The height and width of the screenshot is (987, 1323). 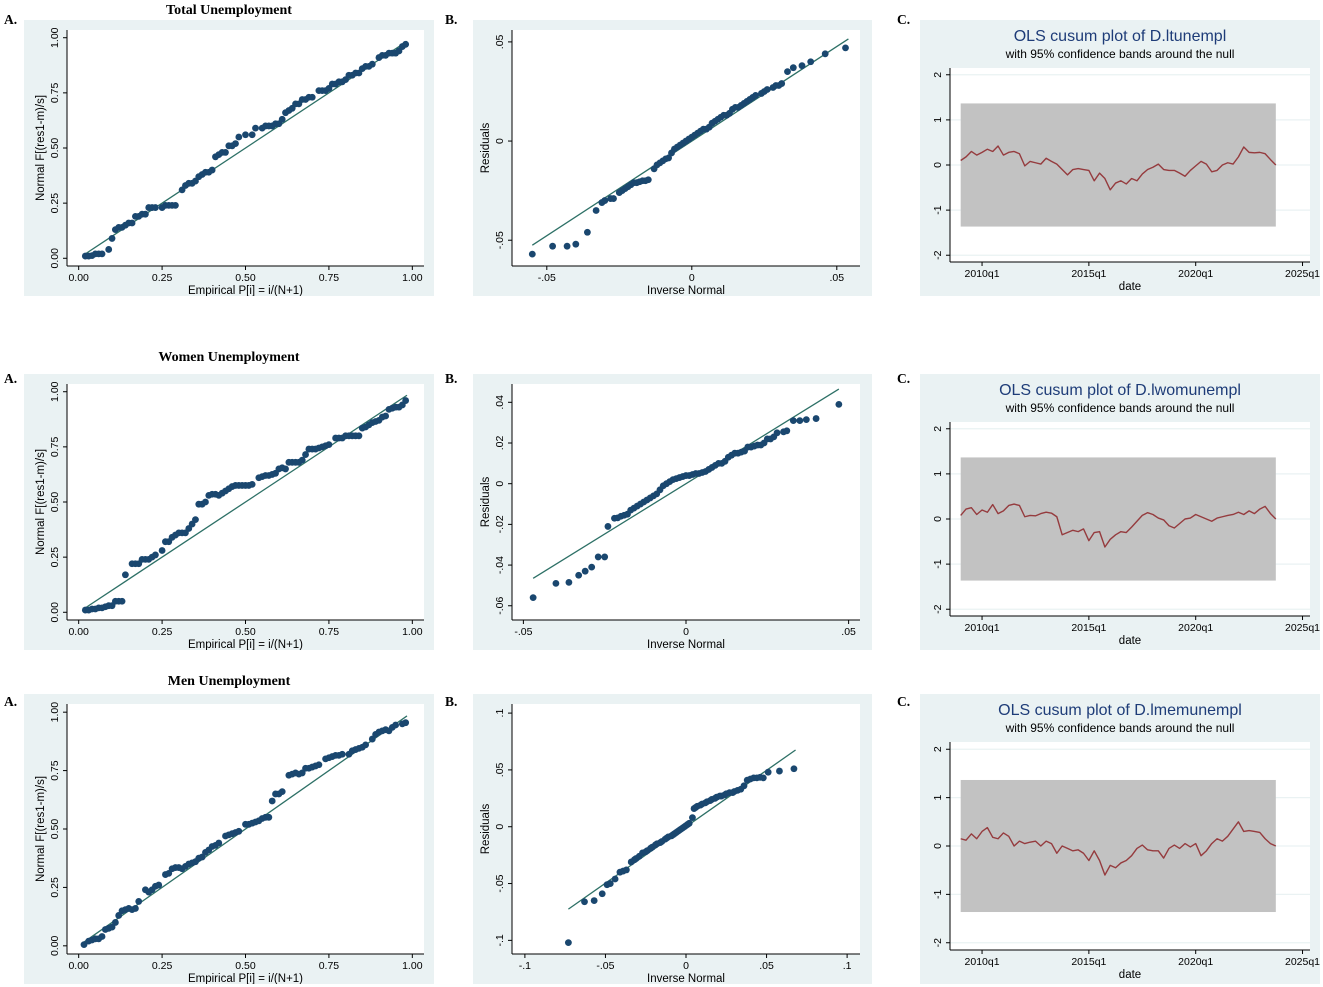 I want to click on svg-text: -.02, so click(x=500, y=524).